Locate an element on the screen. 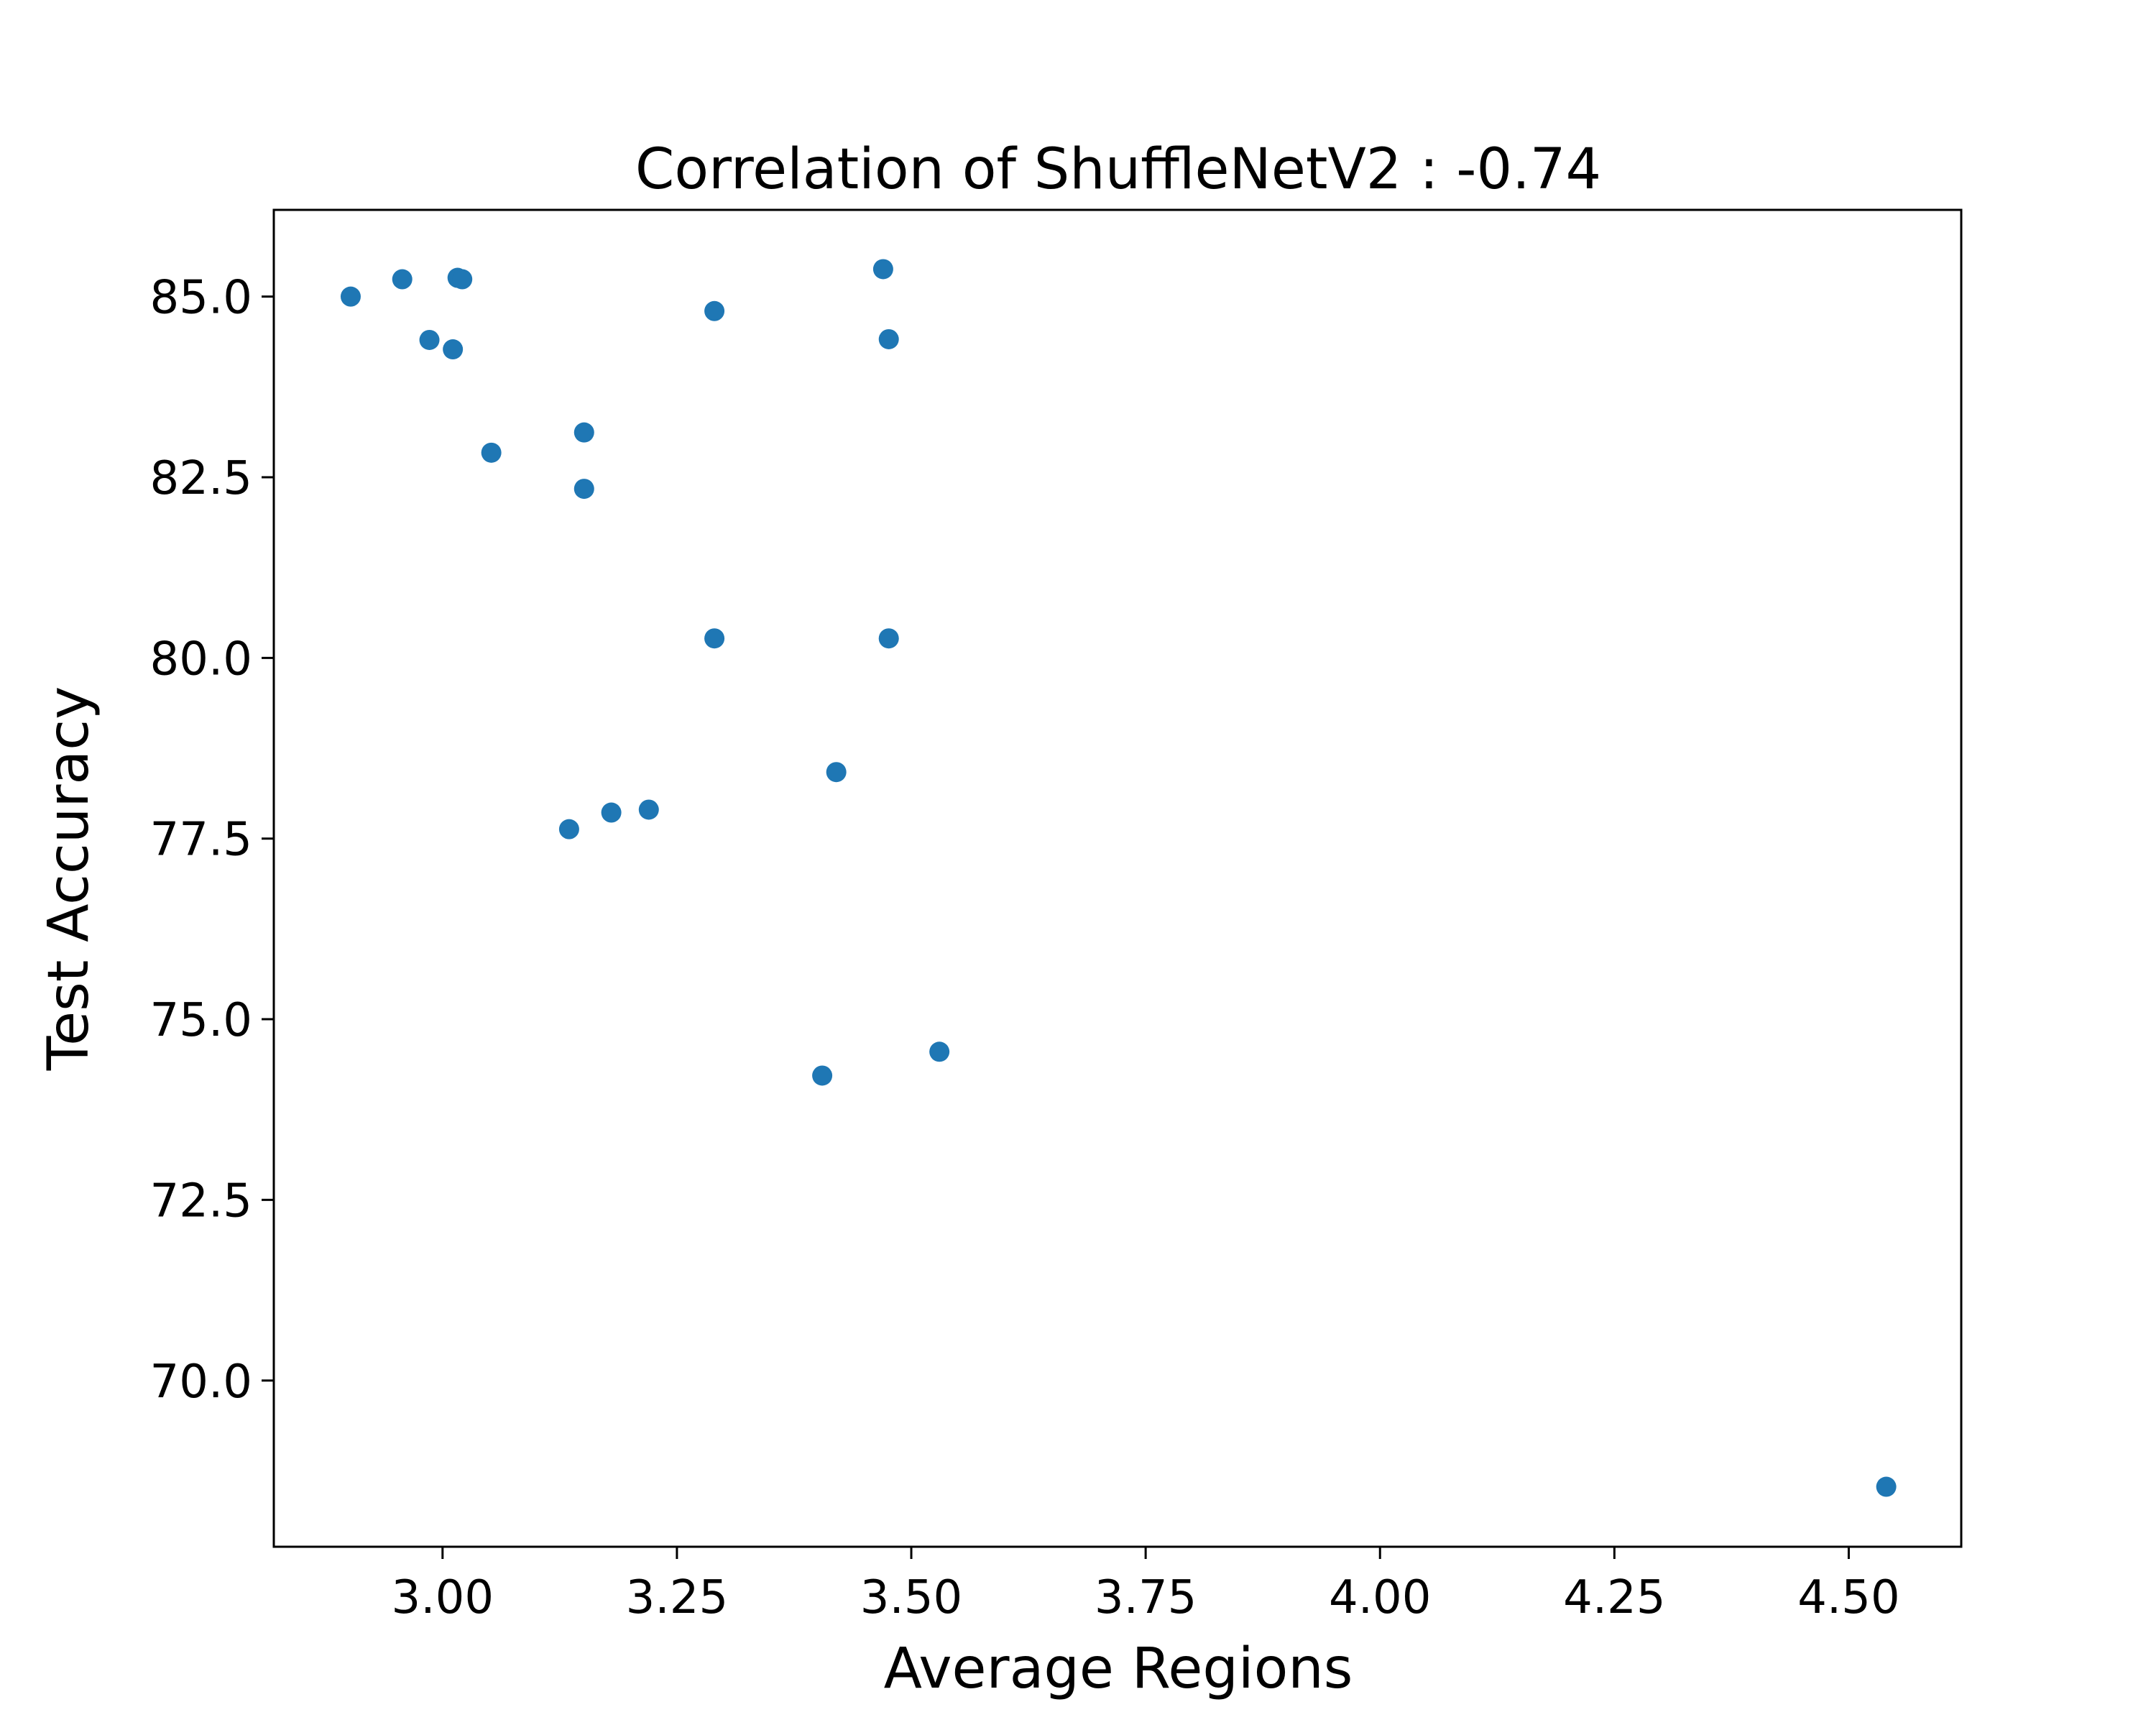  x-axis-title: Average Regions is located at coordinates (1118, 1669).